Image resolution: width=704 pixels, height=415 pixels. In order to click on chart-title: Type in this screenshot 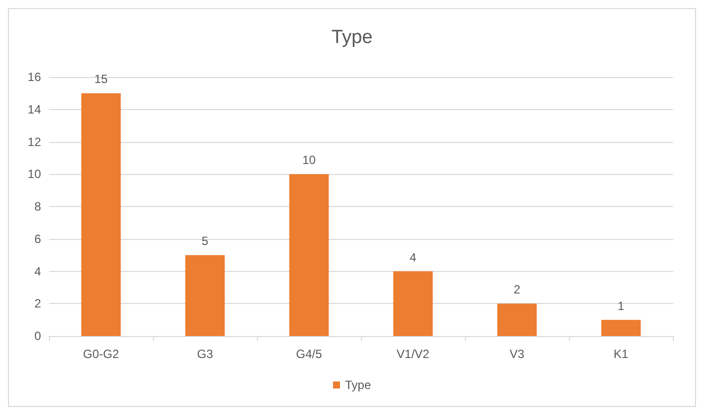, I will do `click(352, 37)`.